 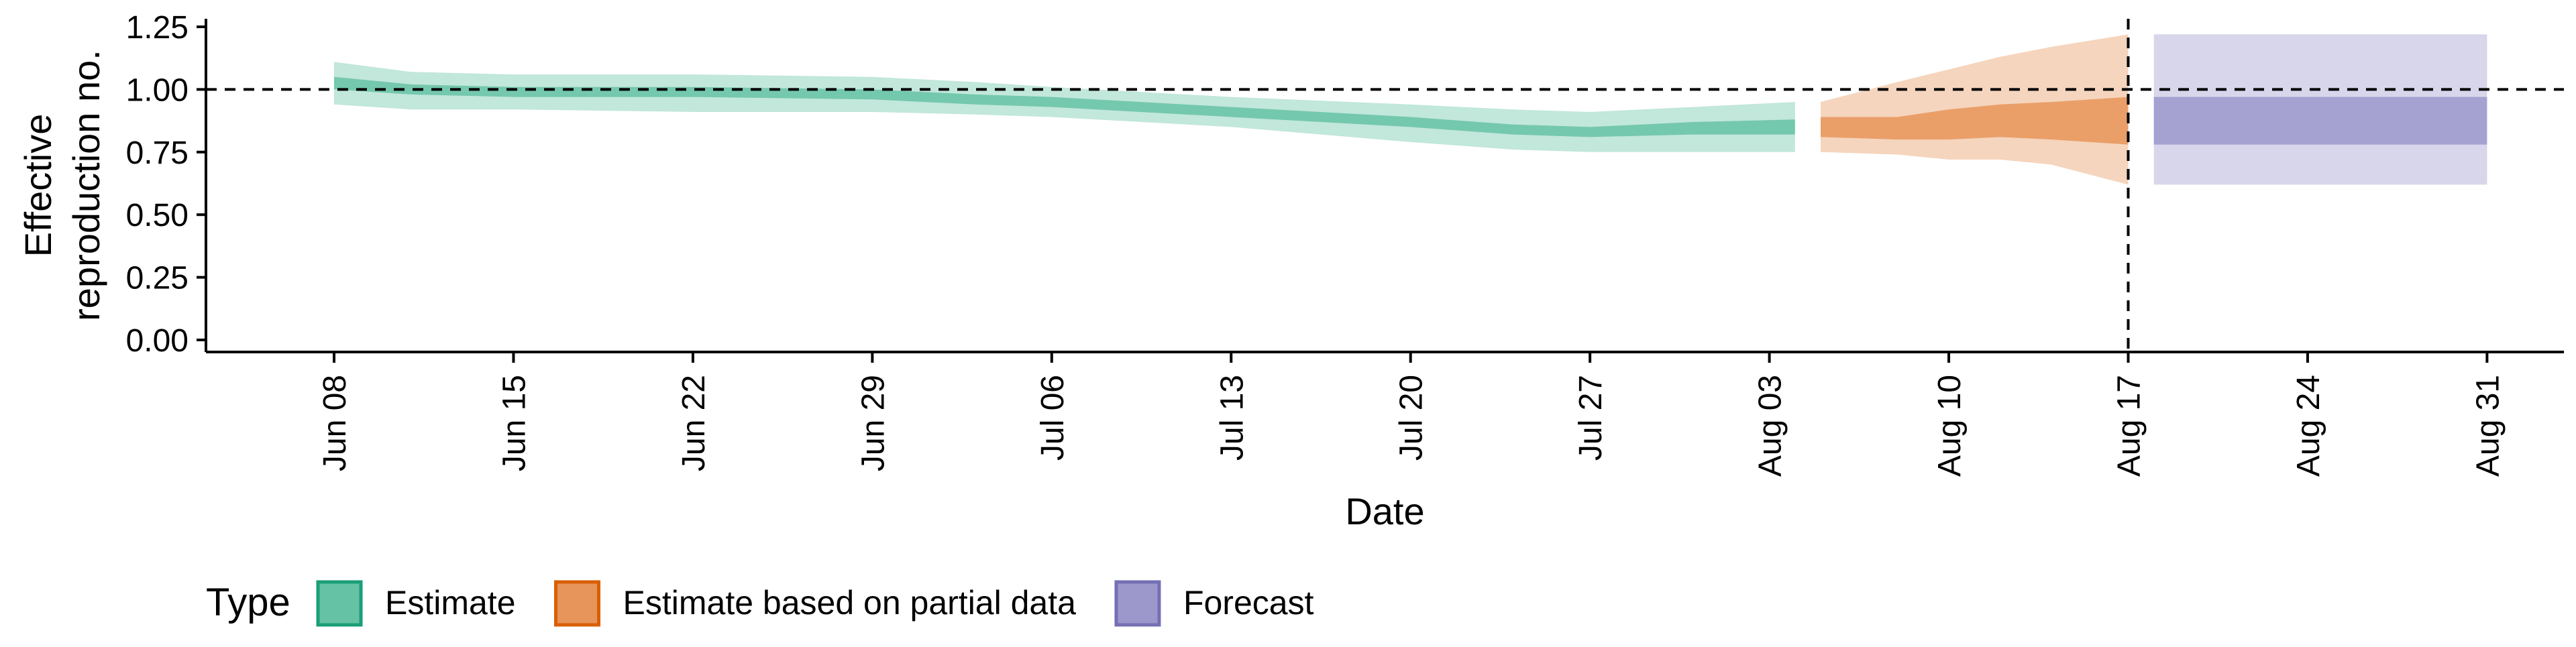 I want to click on x-tick-label: Aug 24, so click(x=2308, y=426).